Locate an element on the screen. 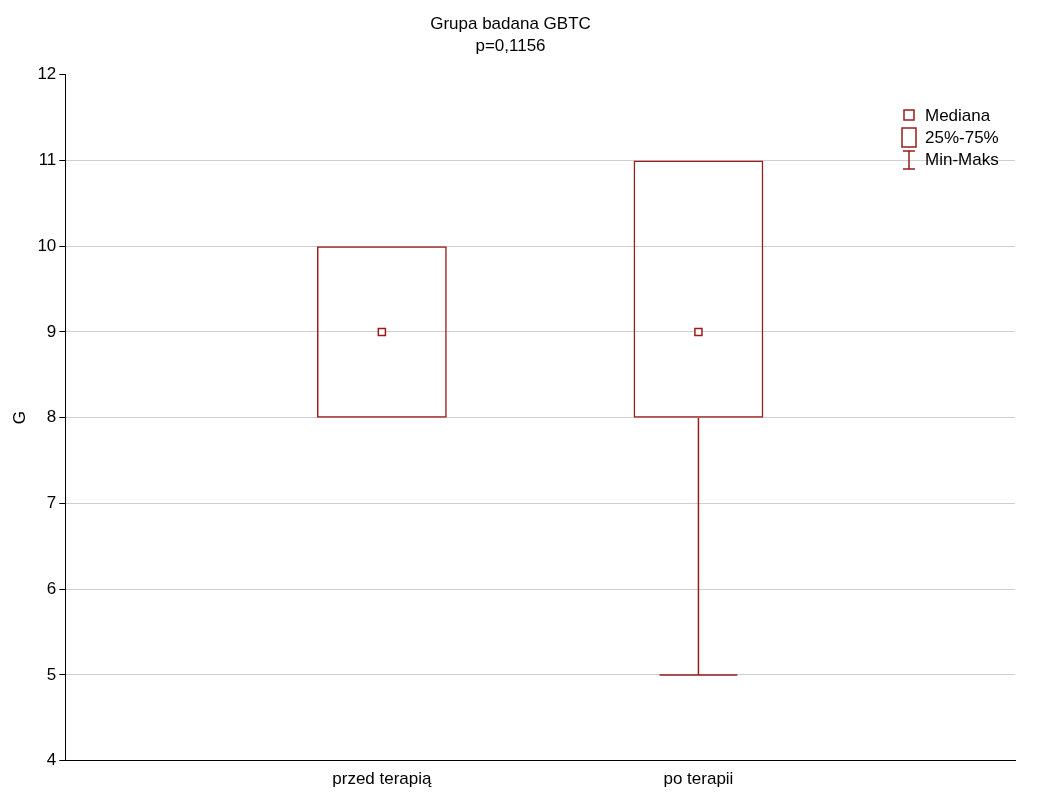 Image resolution: width=1039 pixels, height=793 pixels. y-tick-label: 11 is located at coordinates (47, 160).